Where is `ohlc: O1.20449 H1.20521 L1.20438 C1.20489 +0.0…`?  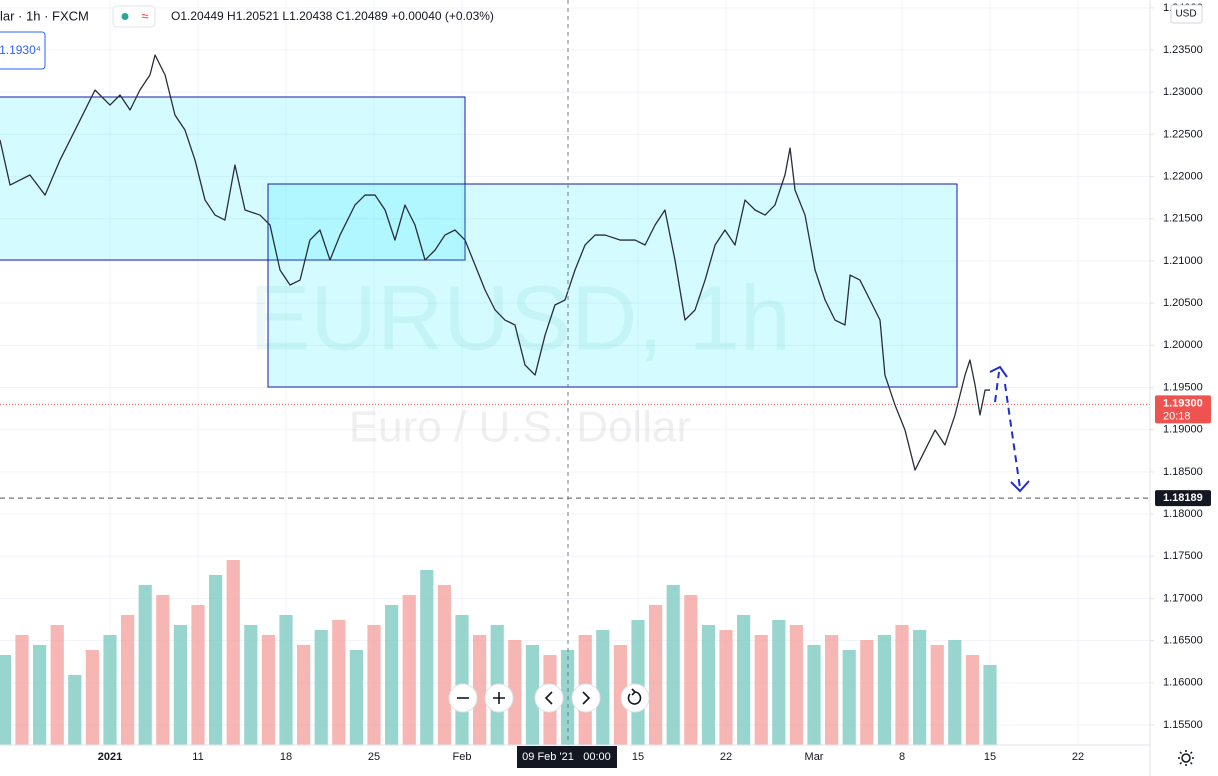 ohlc: O1.20449 H1.20521 L1.20438 C1.20489 +0.0… is located at coordinates (332, 16).